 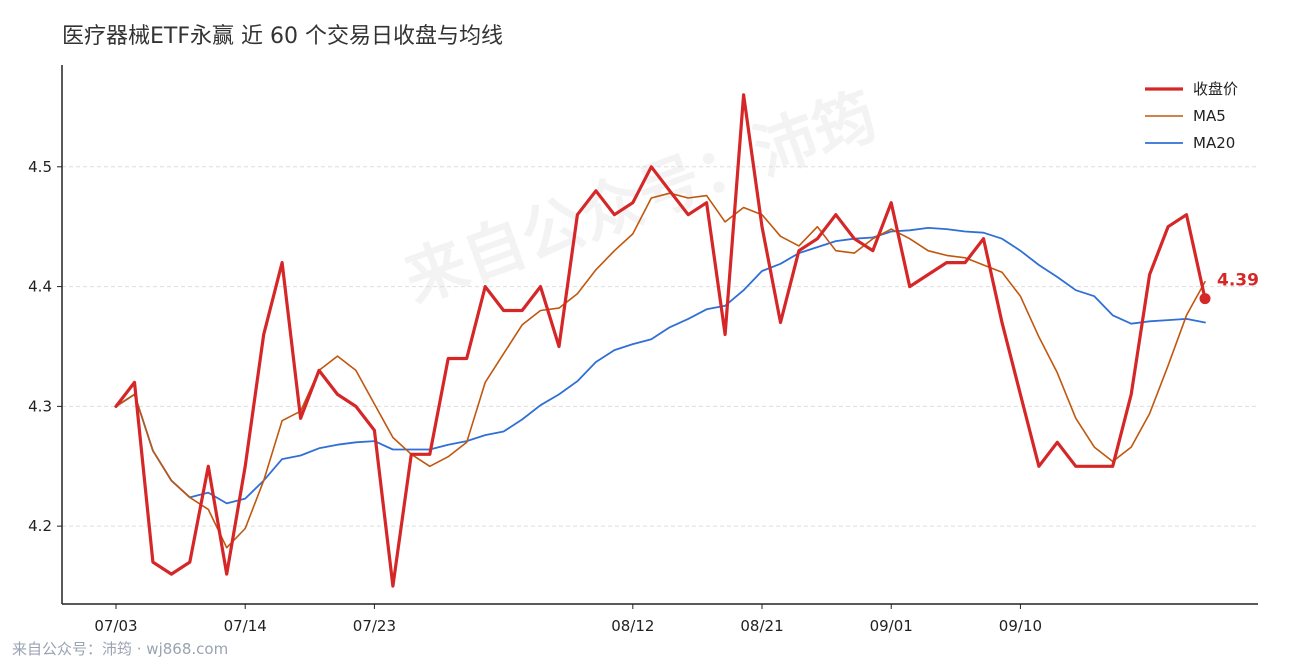 I want to click on x-tick-label: 07/23, so click(x=374, y=626).